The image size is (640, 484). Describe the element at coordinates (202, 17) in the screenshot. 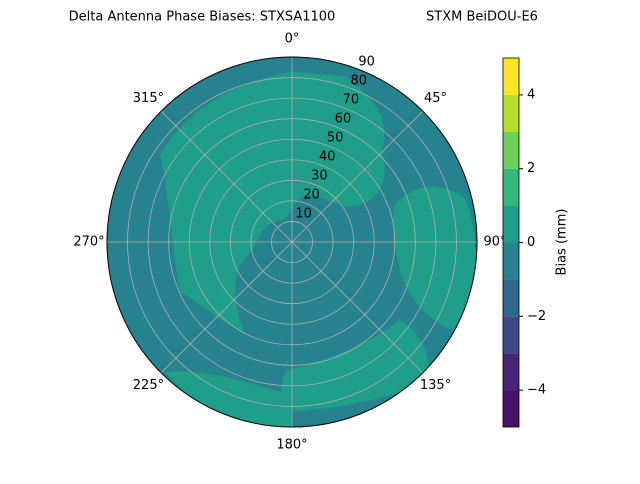

I see `chart-title: Delta Antenna Phase Biases: STXSA1100` at that location.